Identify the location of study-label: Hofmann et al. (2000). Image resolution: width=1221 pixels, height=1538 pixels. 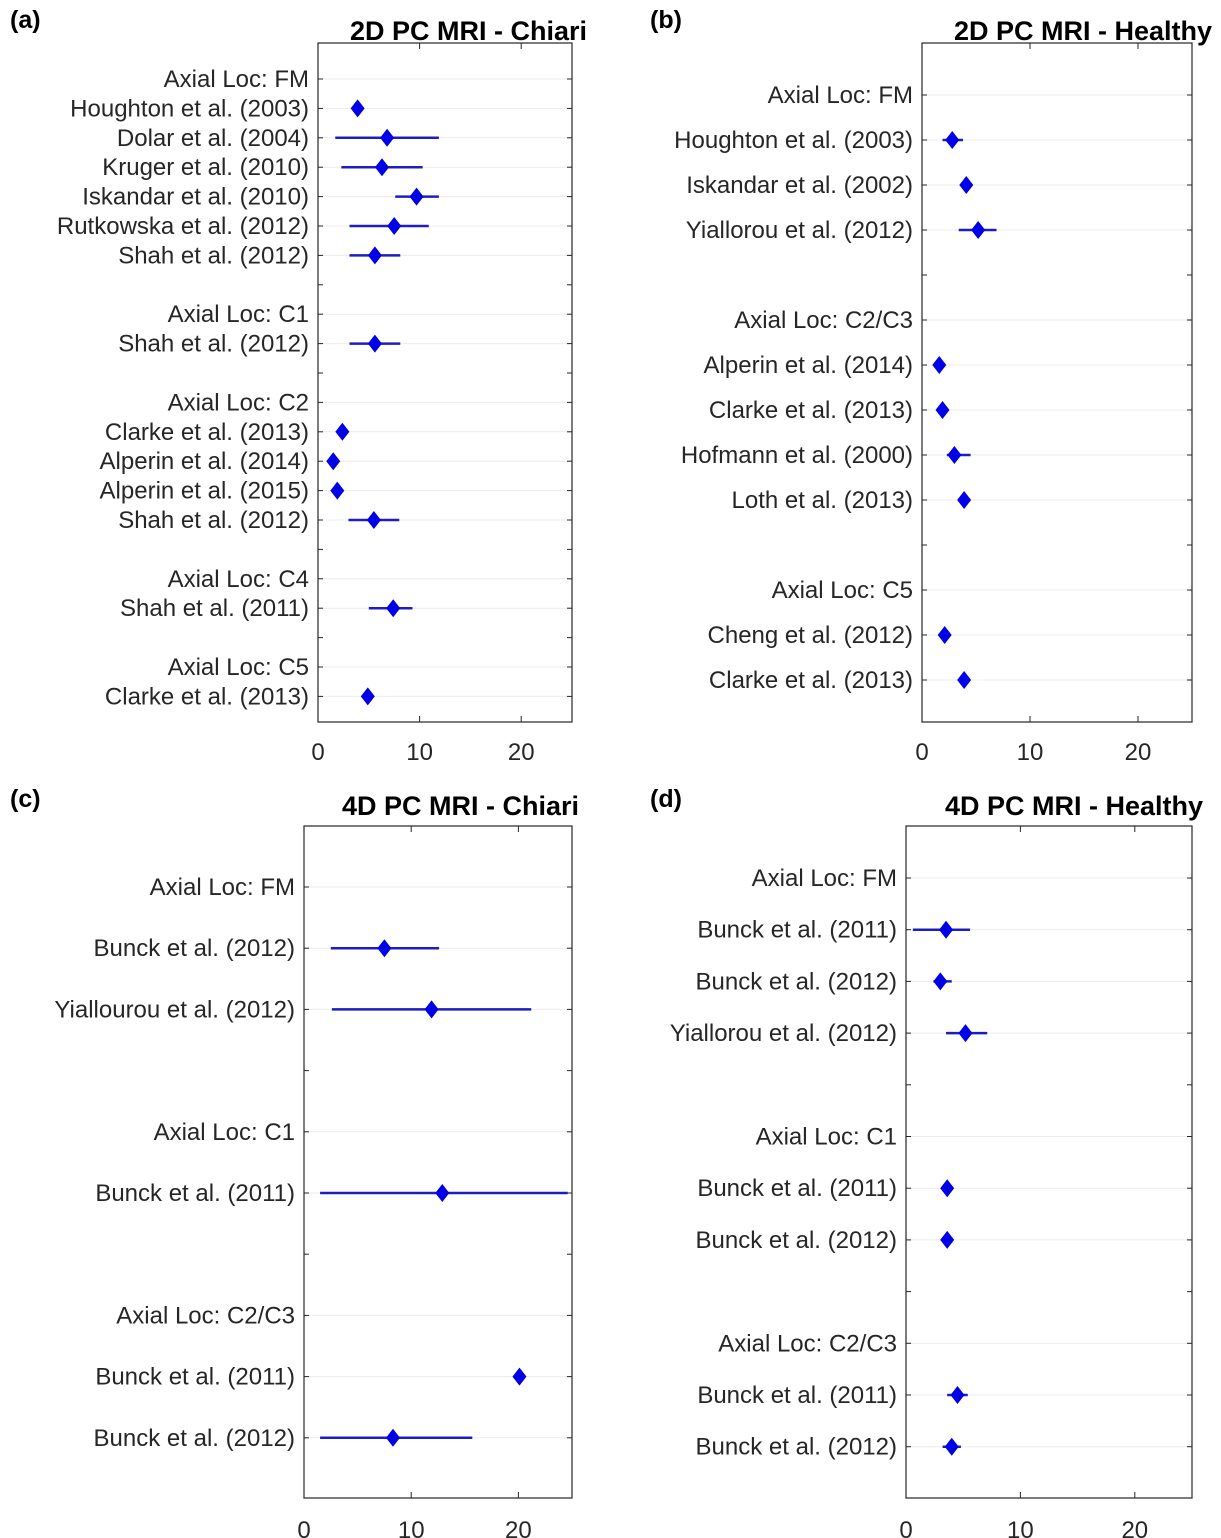
(797, 455).